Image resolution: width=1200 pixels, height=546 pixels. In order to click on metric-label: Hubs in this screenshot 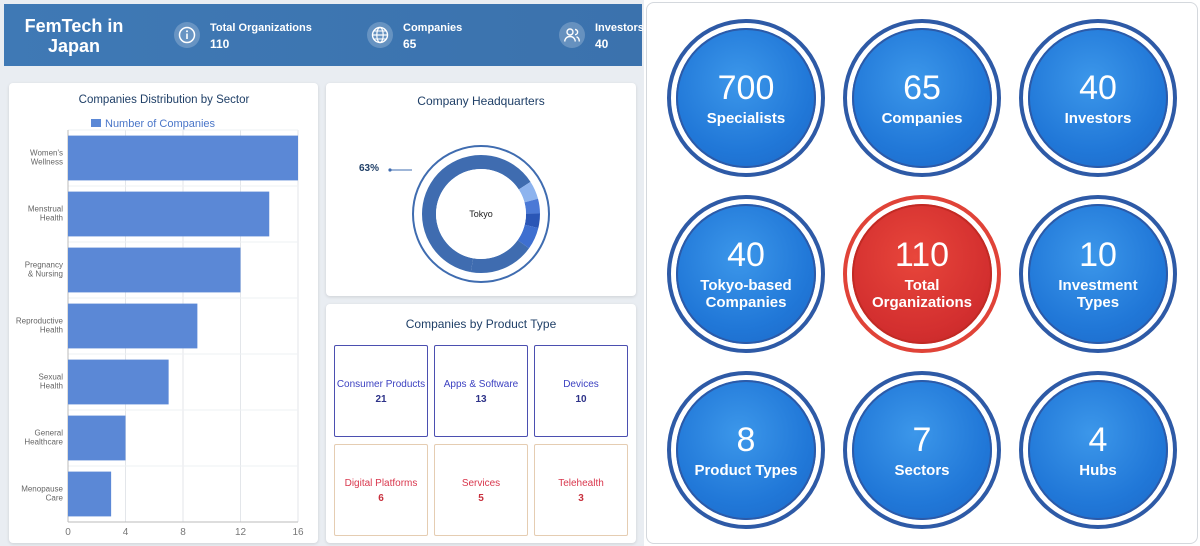, I will do `click(1098, 470)`.